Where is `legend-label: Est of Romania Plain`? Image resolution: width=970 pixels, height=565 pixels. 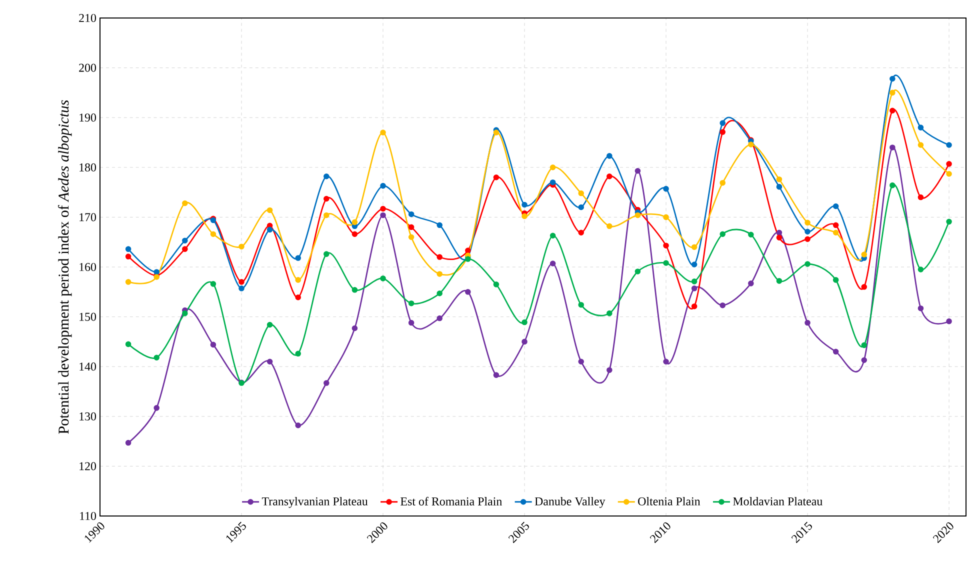 legend-label: Est of Romania Plain is located at coordinates (451, 501).